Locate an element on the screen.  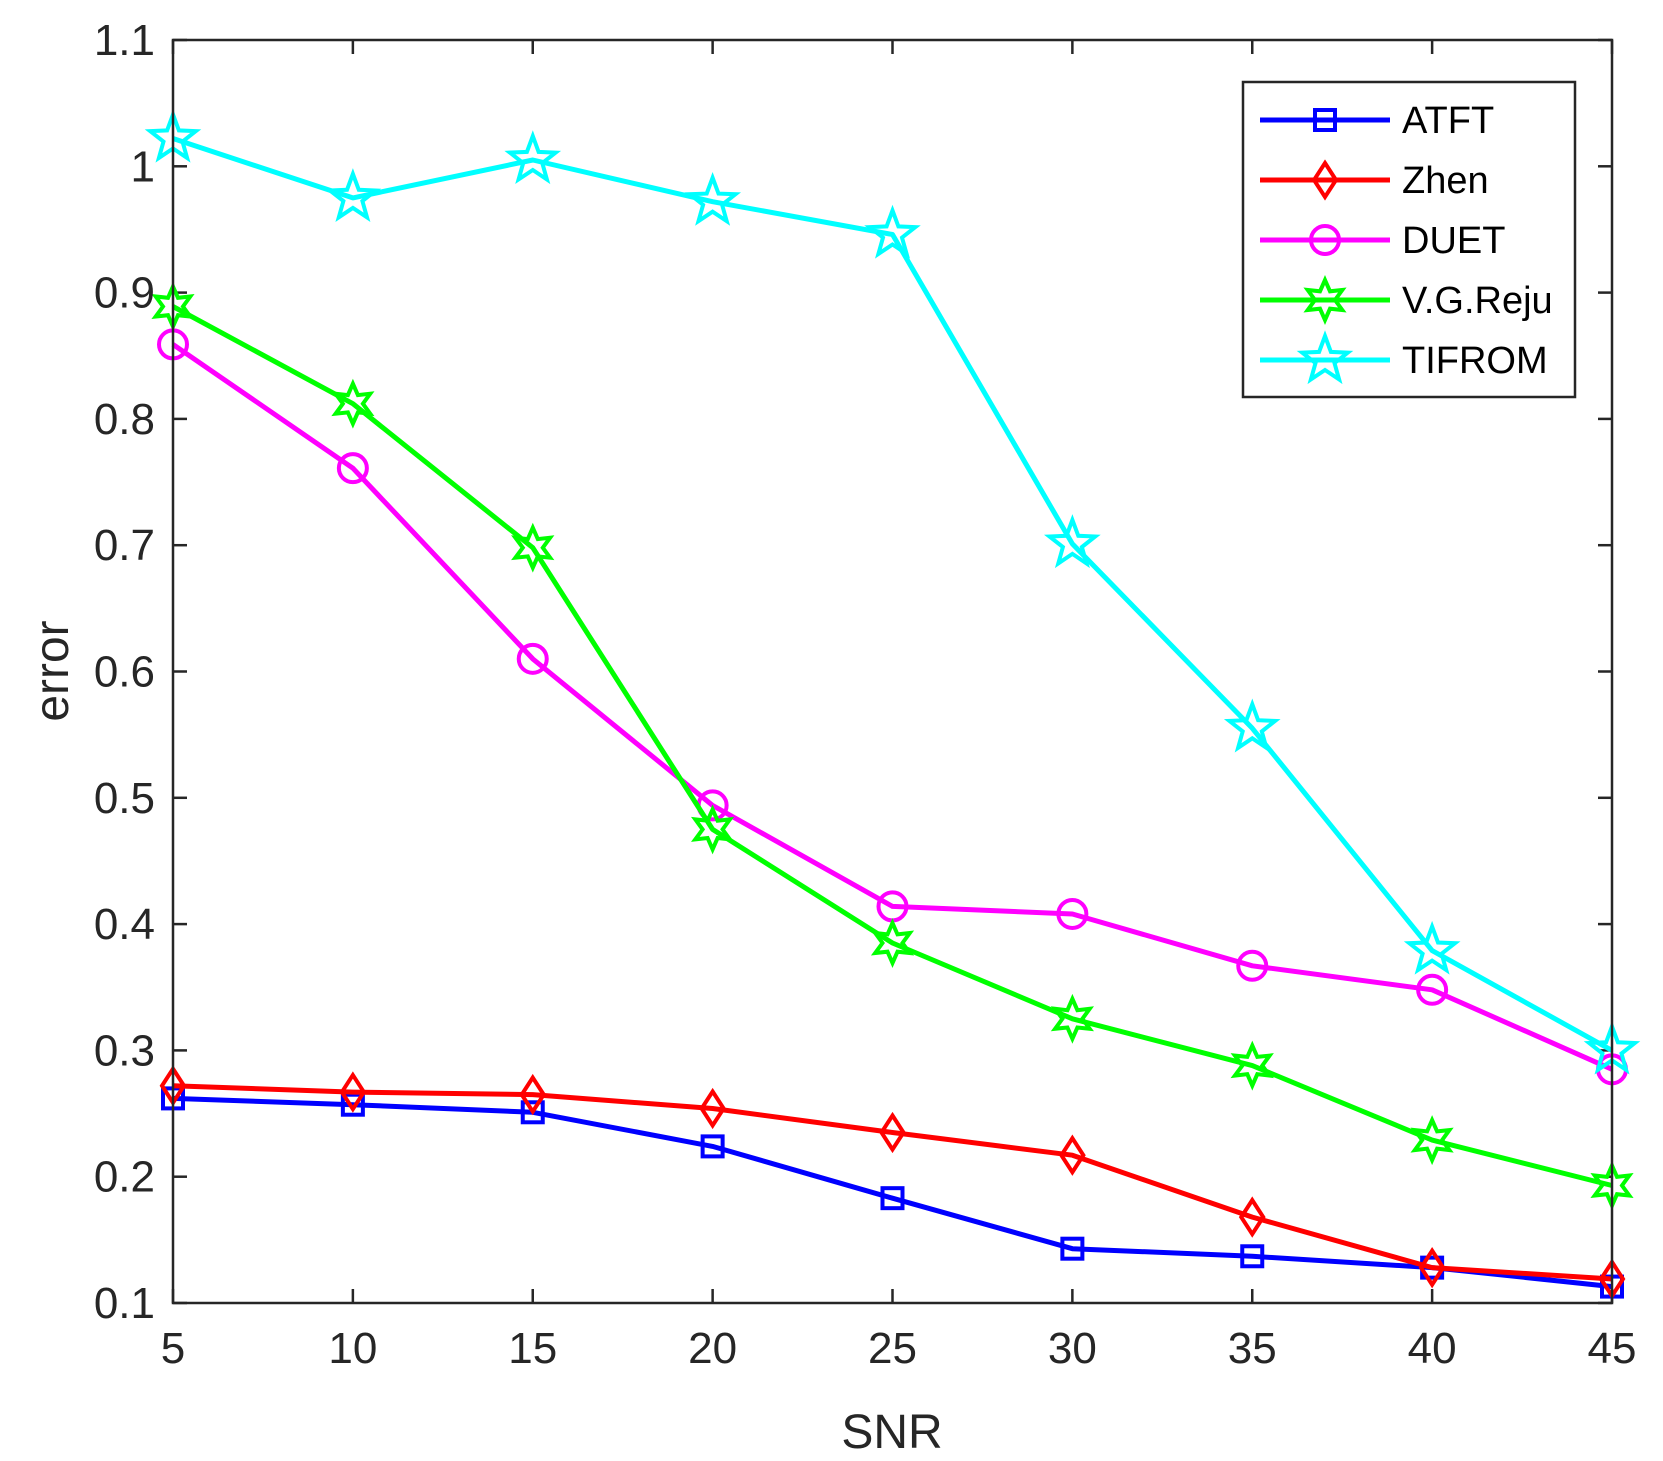
legend-label-v-g-reju: V.G.Reju is located at coordinates (1477, 301).